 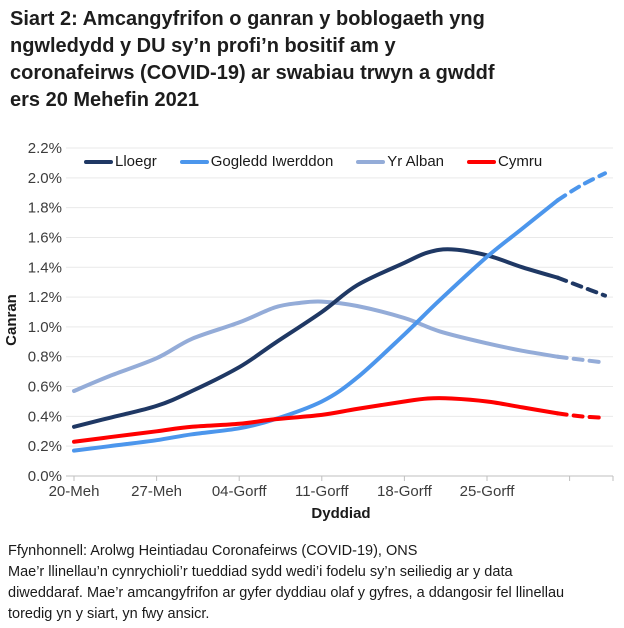 I want to click on y-tick-label: 1.6%, so click(x=45, y=237).